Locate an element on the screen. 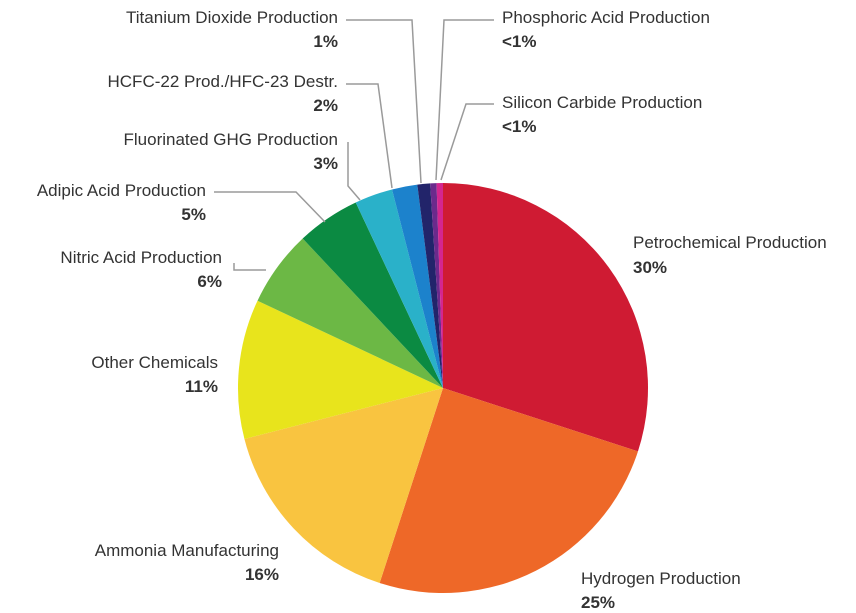 This screenshot has height=613, width=856. slice-label-name-9: Titanium Dioxide Production is located at coordinates (232, 17).